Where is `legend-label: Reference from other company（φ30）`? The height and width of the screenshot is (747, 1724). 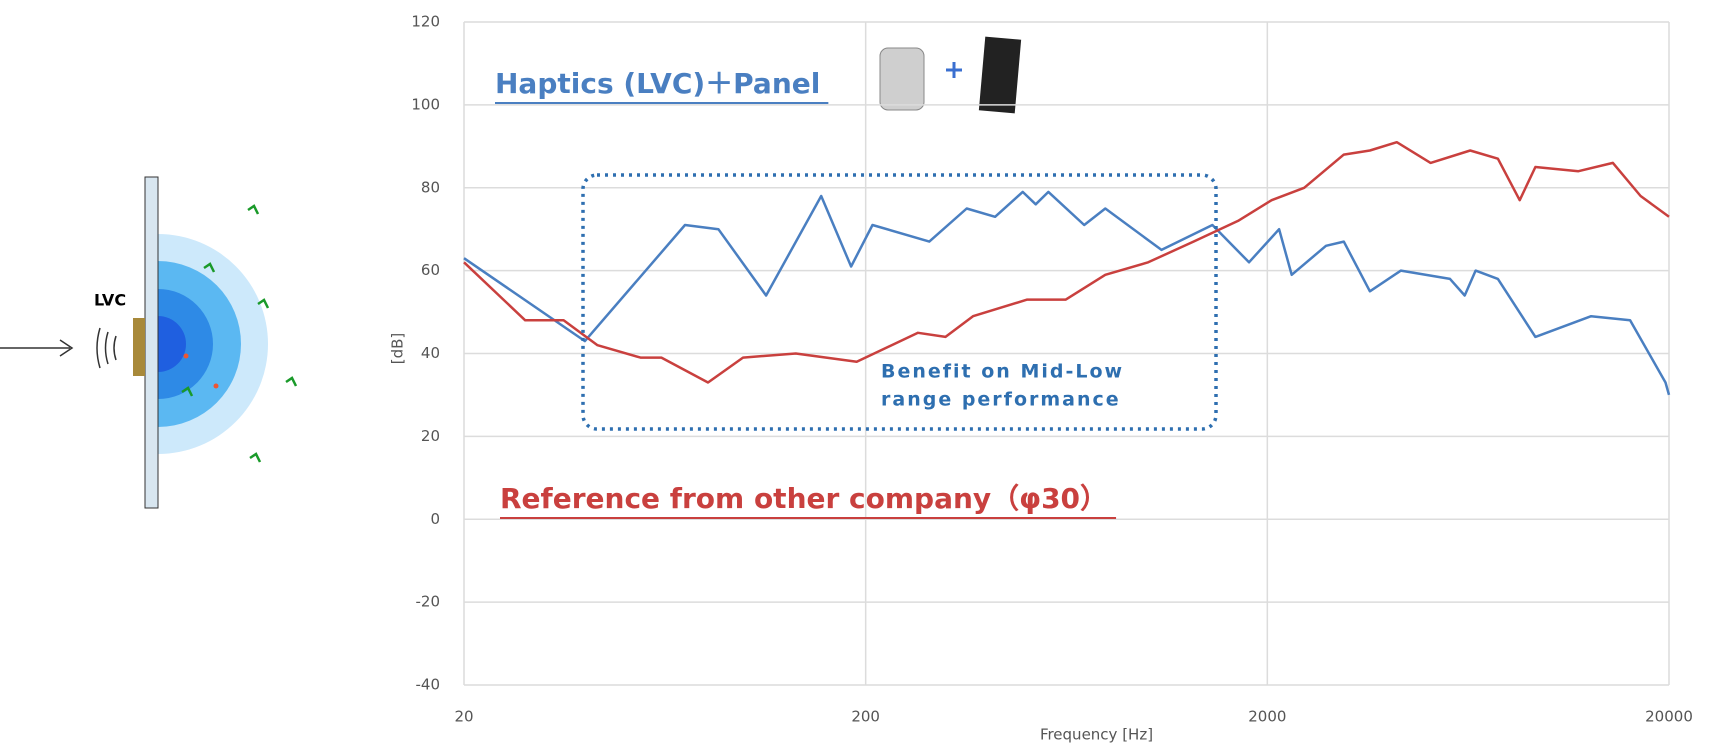 legend-label: Reference from other company（φ30） is located at coordinates (804, 498).